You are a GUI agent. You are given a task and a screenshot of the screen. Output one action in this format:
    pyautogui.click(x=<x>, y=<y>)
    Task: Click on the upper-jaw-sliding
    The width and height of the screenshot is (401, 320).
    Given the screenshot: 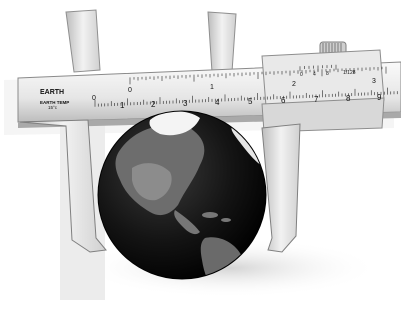 What is the action you would take?
    pyautogui.click(x=222, y=42)
    